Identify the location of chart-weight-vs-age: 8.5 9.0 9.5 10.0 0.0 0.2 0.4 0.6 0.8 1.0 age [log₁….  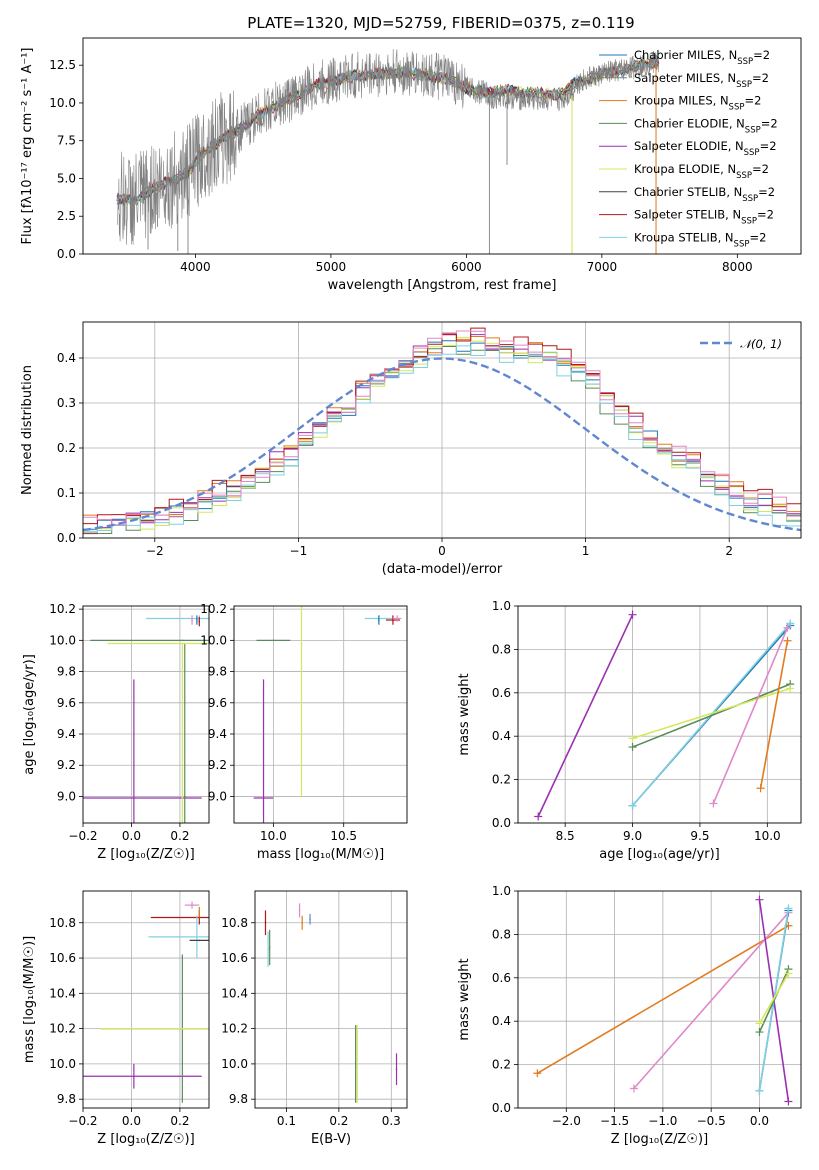
(629, 730).